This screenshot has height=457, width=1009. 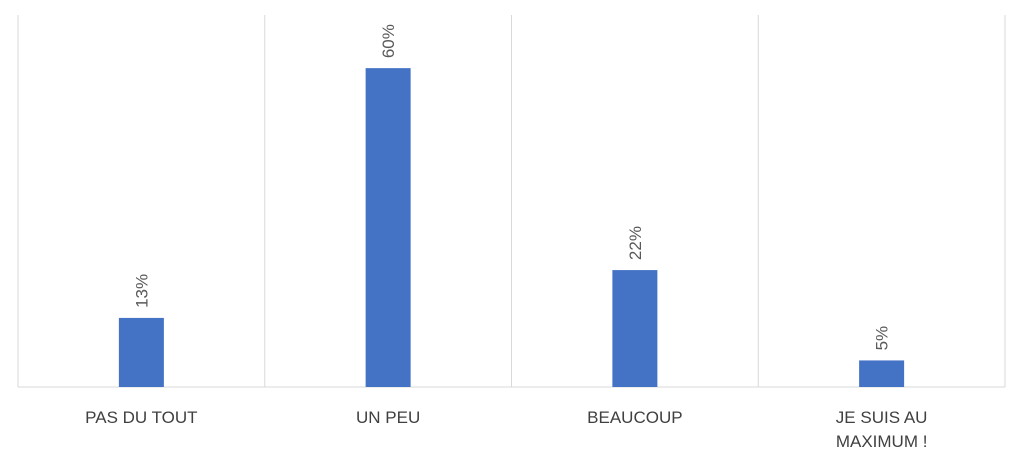 I want to click on x-tick-label: BEAUCOUP, so click(x=635, y=417).